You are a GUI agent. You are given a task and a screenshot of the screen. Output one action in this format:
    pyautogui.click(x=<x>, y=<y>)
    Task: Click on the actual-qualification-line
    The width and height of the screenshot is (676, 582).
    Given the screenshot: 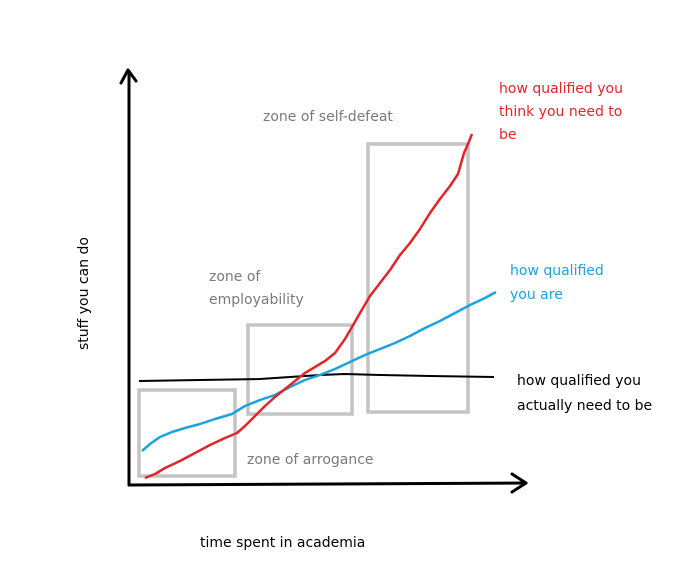 What is the action you would take?
    pyautogui.click(x=319, y=371)
    